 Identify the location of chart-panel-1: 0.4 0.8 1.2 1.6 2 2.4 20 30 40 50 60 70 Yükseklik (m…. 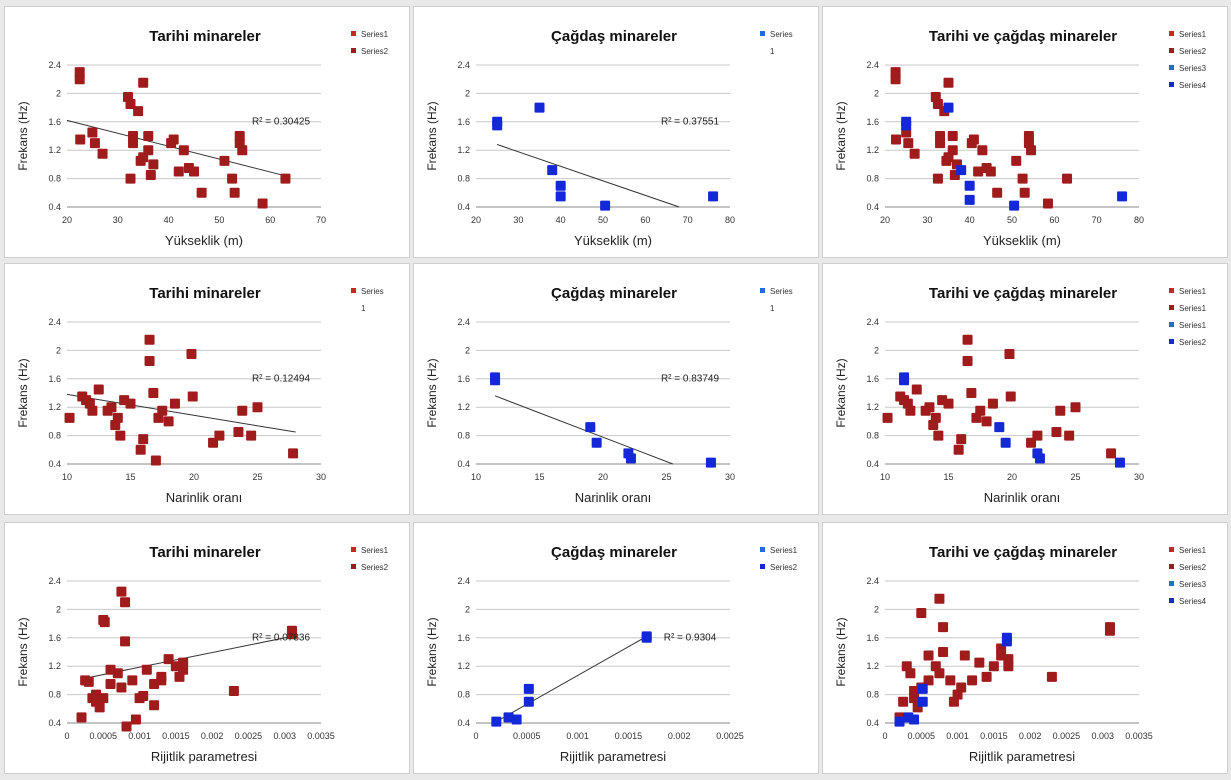
(207, 132).